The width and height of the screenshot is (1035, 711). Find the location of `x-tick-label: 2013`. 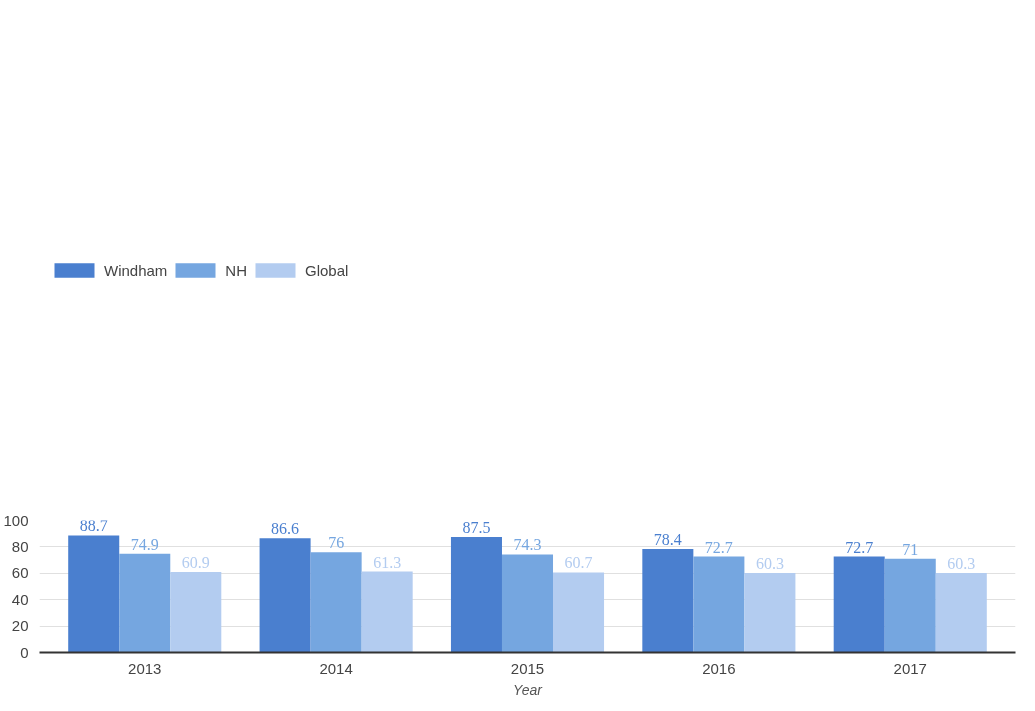

x-tick-label: 2013 is located at coordinates (145, 668).